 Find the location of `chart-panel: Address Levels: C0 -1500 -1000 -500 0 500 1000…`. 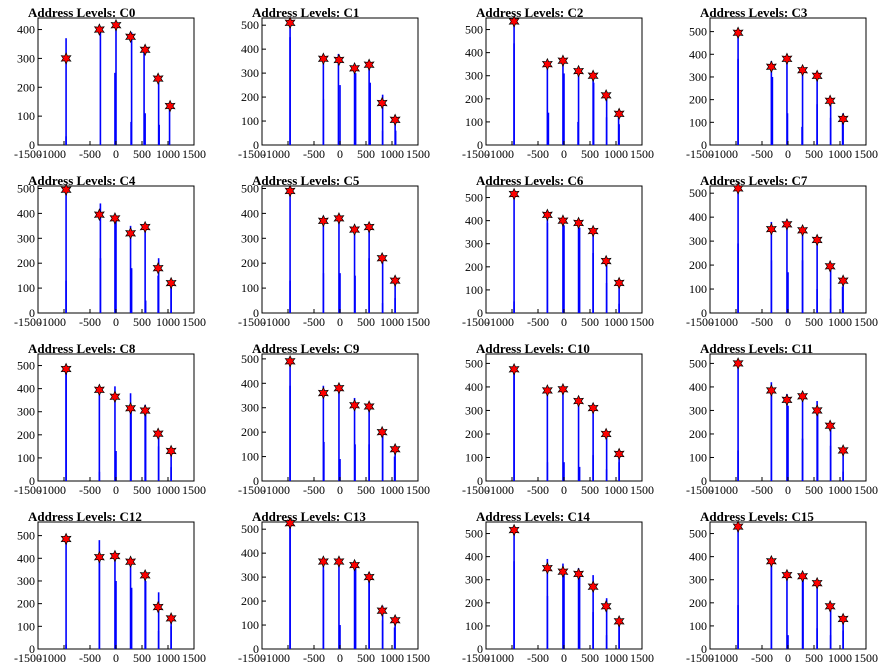

chart-panel: Address Levels: C0 -1500 -1000 -500 0 500 1000… is located at coordinates (112, 84).